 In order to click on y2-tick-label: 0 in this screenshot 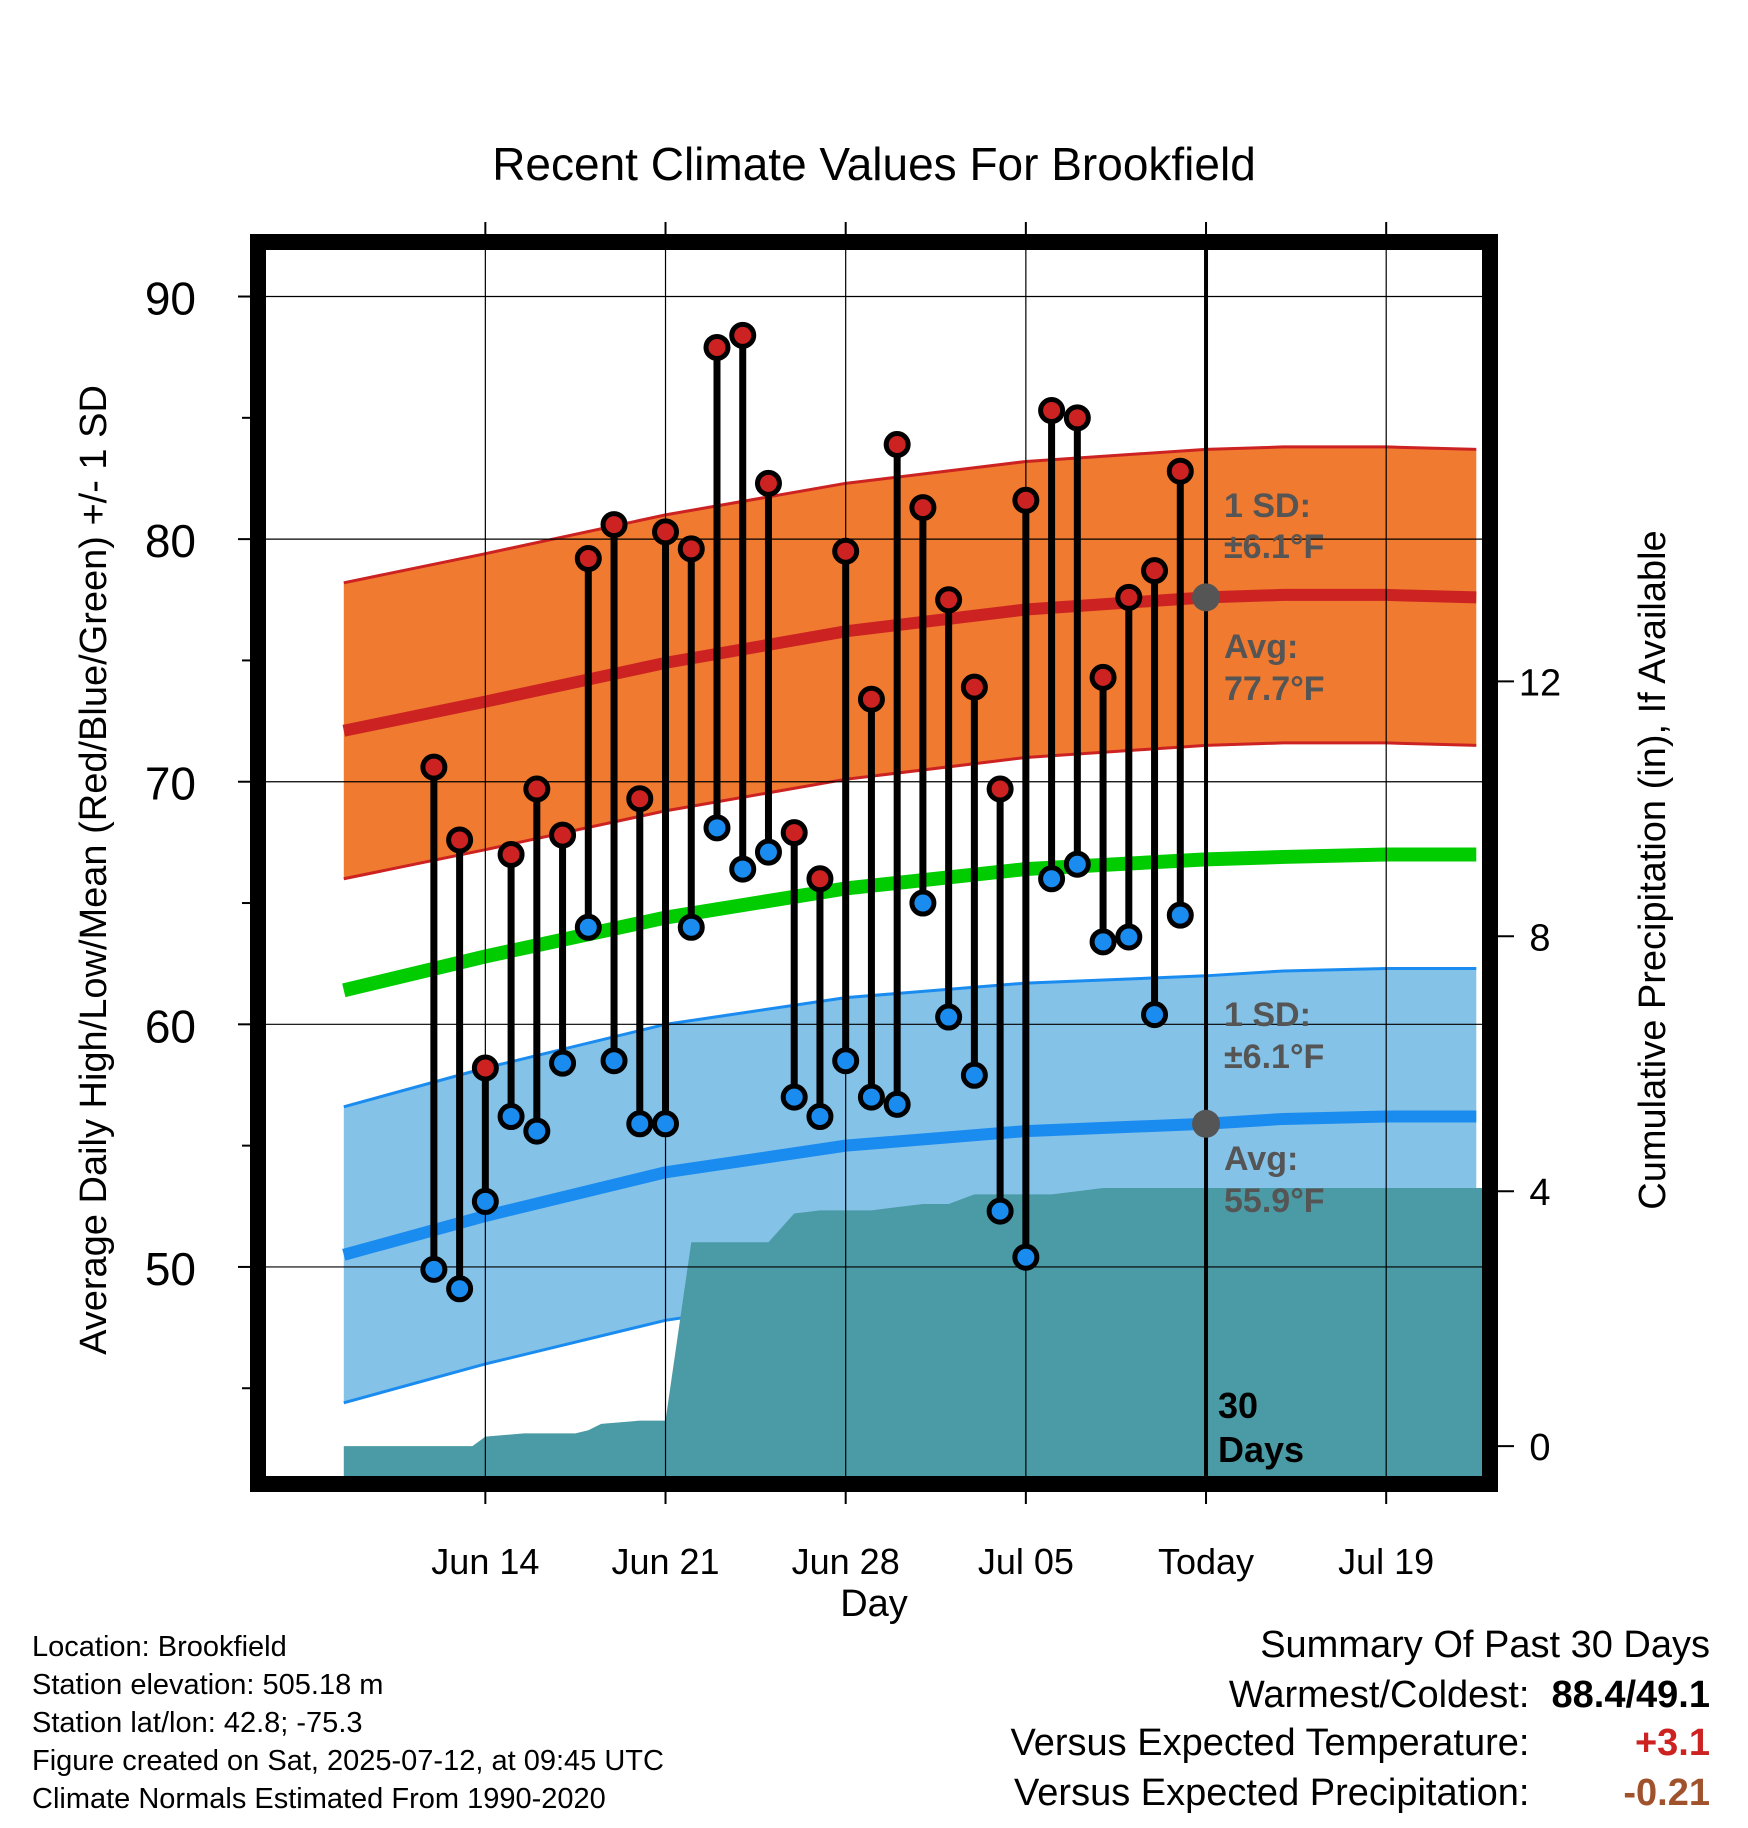, I will do `click(1539, 1448)`.